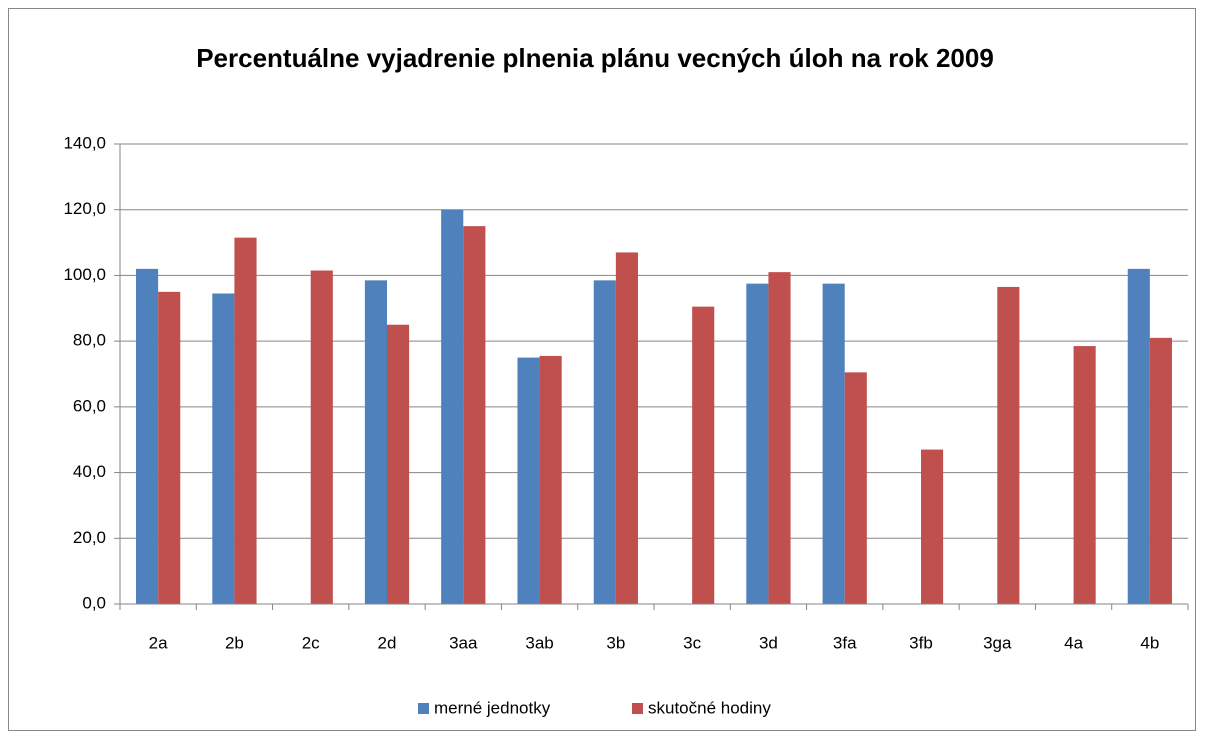  I want to click on x-tick-label: 3c, so click(692, 642).